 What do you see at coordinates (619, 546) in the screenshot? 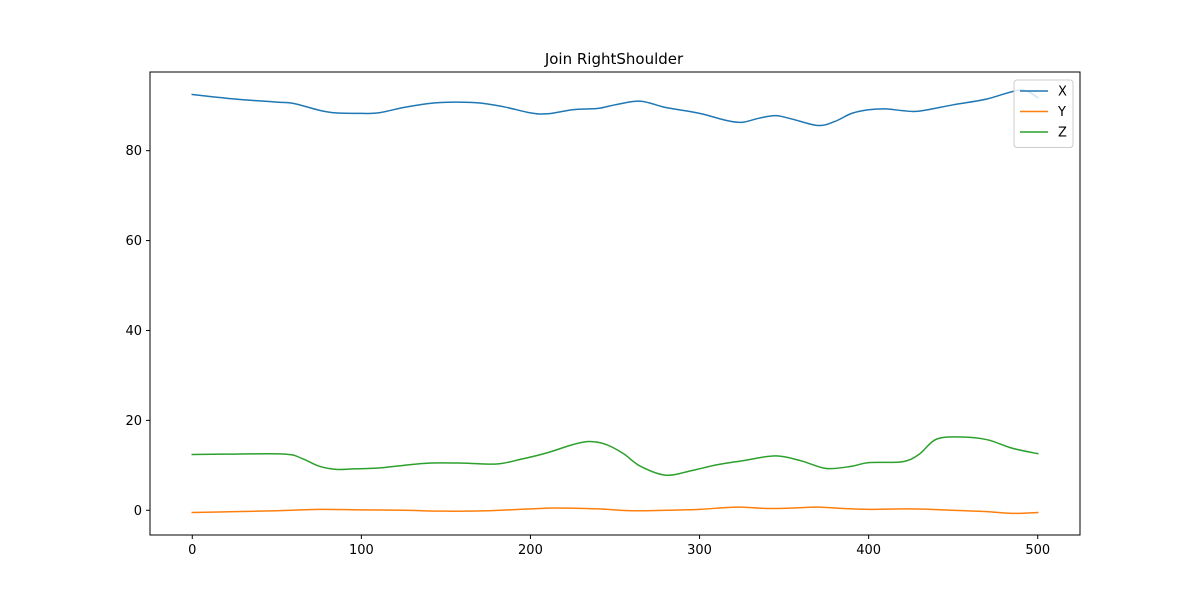
I see `x-axis: 0 100 200 300 400 500` at bounding box center [619, 546].